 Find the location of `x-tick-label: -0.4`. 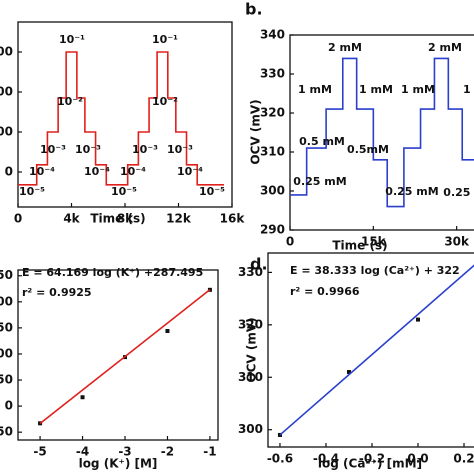

x-tick-label: -0.4 is located at coordinates (326, 459).